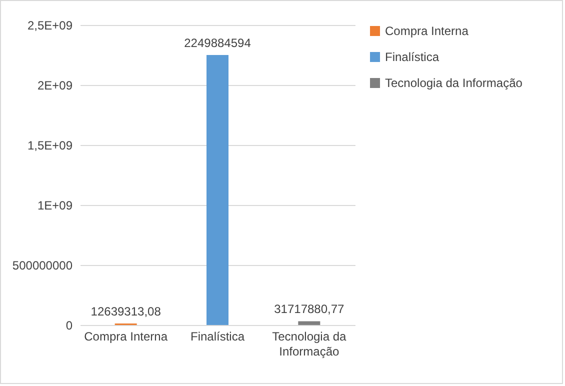 The width and height of the screenshot is (565, 386). I want to click on y-tick-label: 1,5E+09, so click(50, 145).